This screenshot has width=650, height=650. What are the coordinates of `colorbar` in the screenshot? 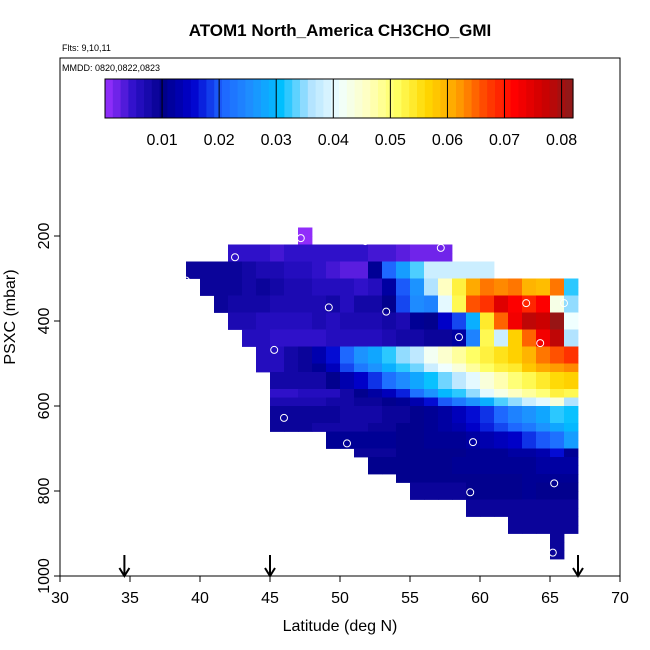 It's located at (339, 98).